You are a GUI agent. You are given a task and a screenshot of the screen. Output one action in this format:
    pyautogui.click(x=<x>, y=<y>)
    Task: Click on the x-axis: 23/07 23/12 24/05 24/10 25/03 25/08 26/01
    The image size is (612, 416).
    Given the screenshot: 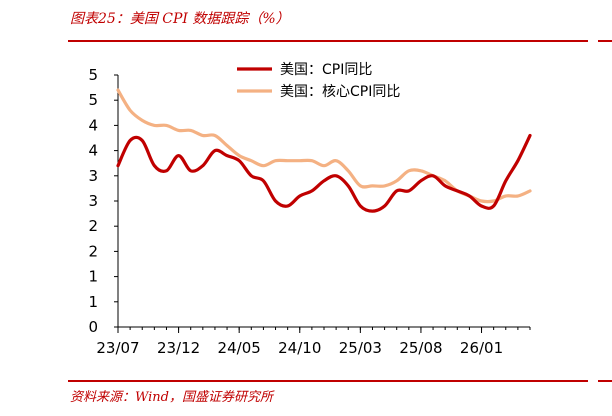 What is the action you would take?
    pyautogui.click(x=313, y=341)
    